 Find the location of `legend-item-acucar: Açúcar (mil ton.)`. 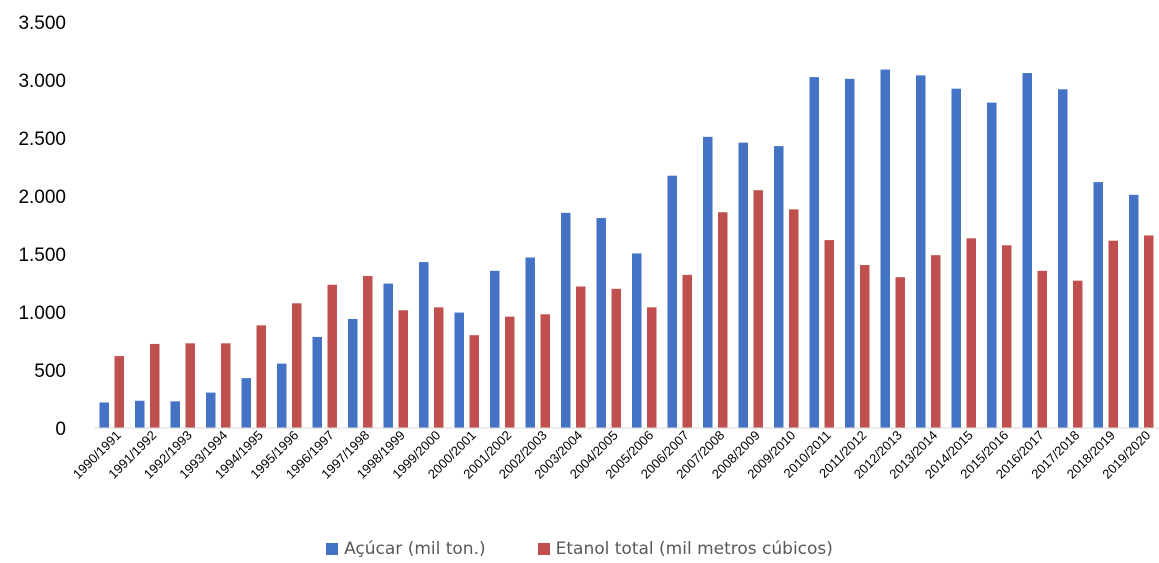

legend-item-acucar: Açúcar (mil ton.) is located at coordinates (406, 549).